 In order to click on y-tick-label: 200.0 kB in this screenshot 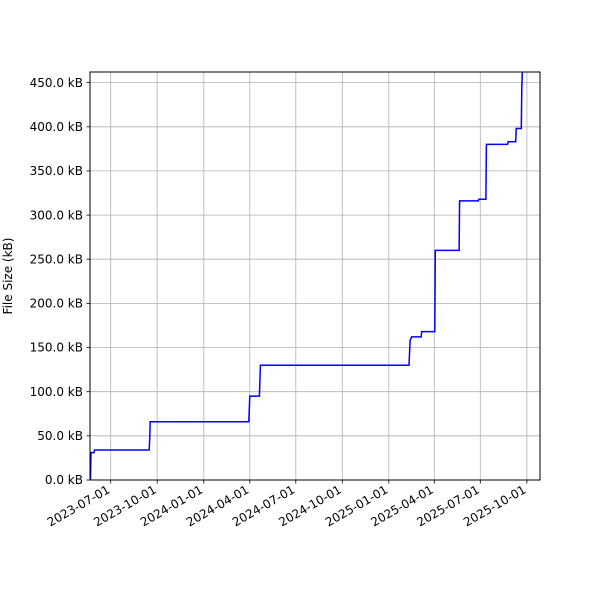, I will do `click(56, 304)`.